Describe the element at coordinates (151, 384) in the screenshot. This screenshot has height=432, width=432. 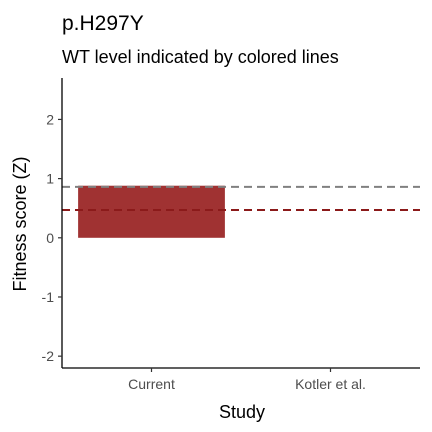
I see `x-tick-label: Current` at that location.